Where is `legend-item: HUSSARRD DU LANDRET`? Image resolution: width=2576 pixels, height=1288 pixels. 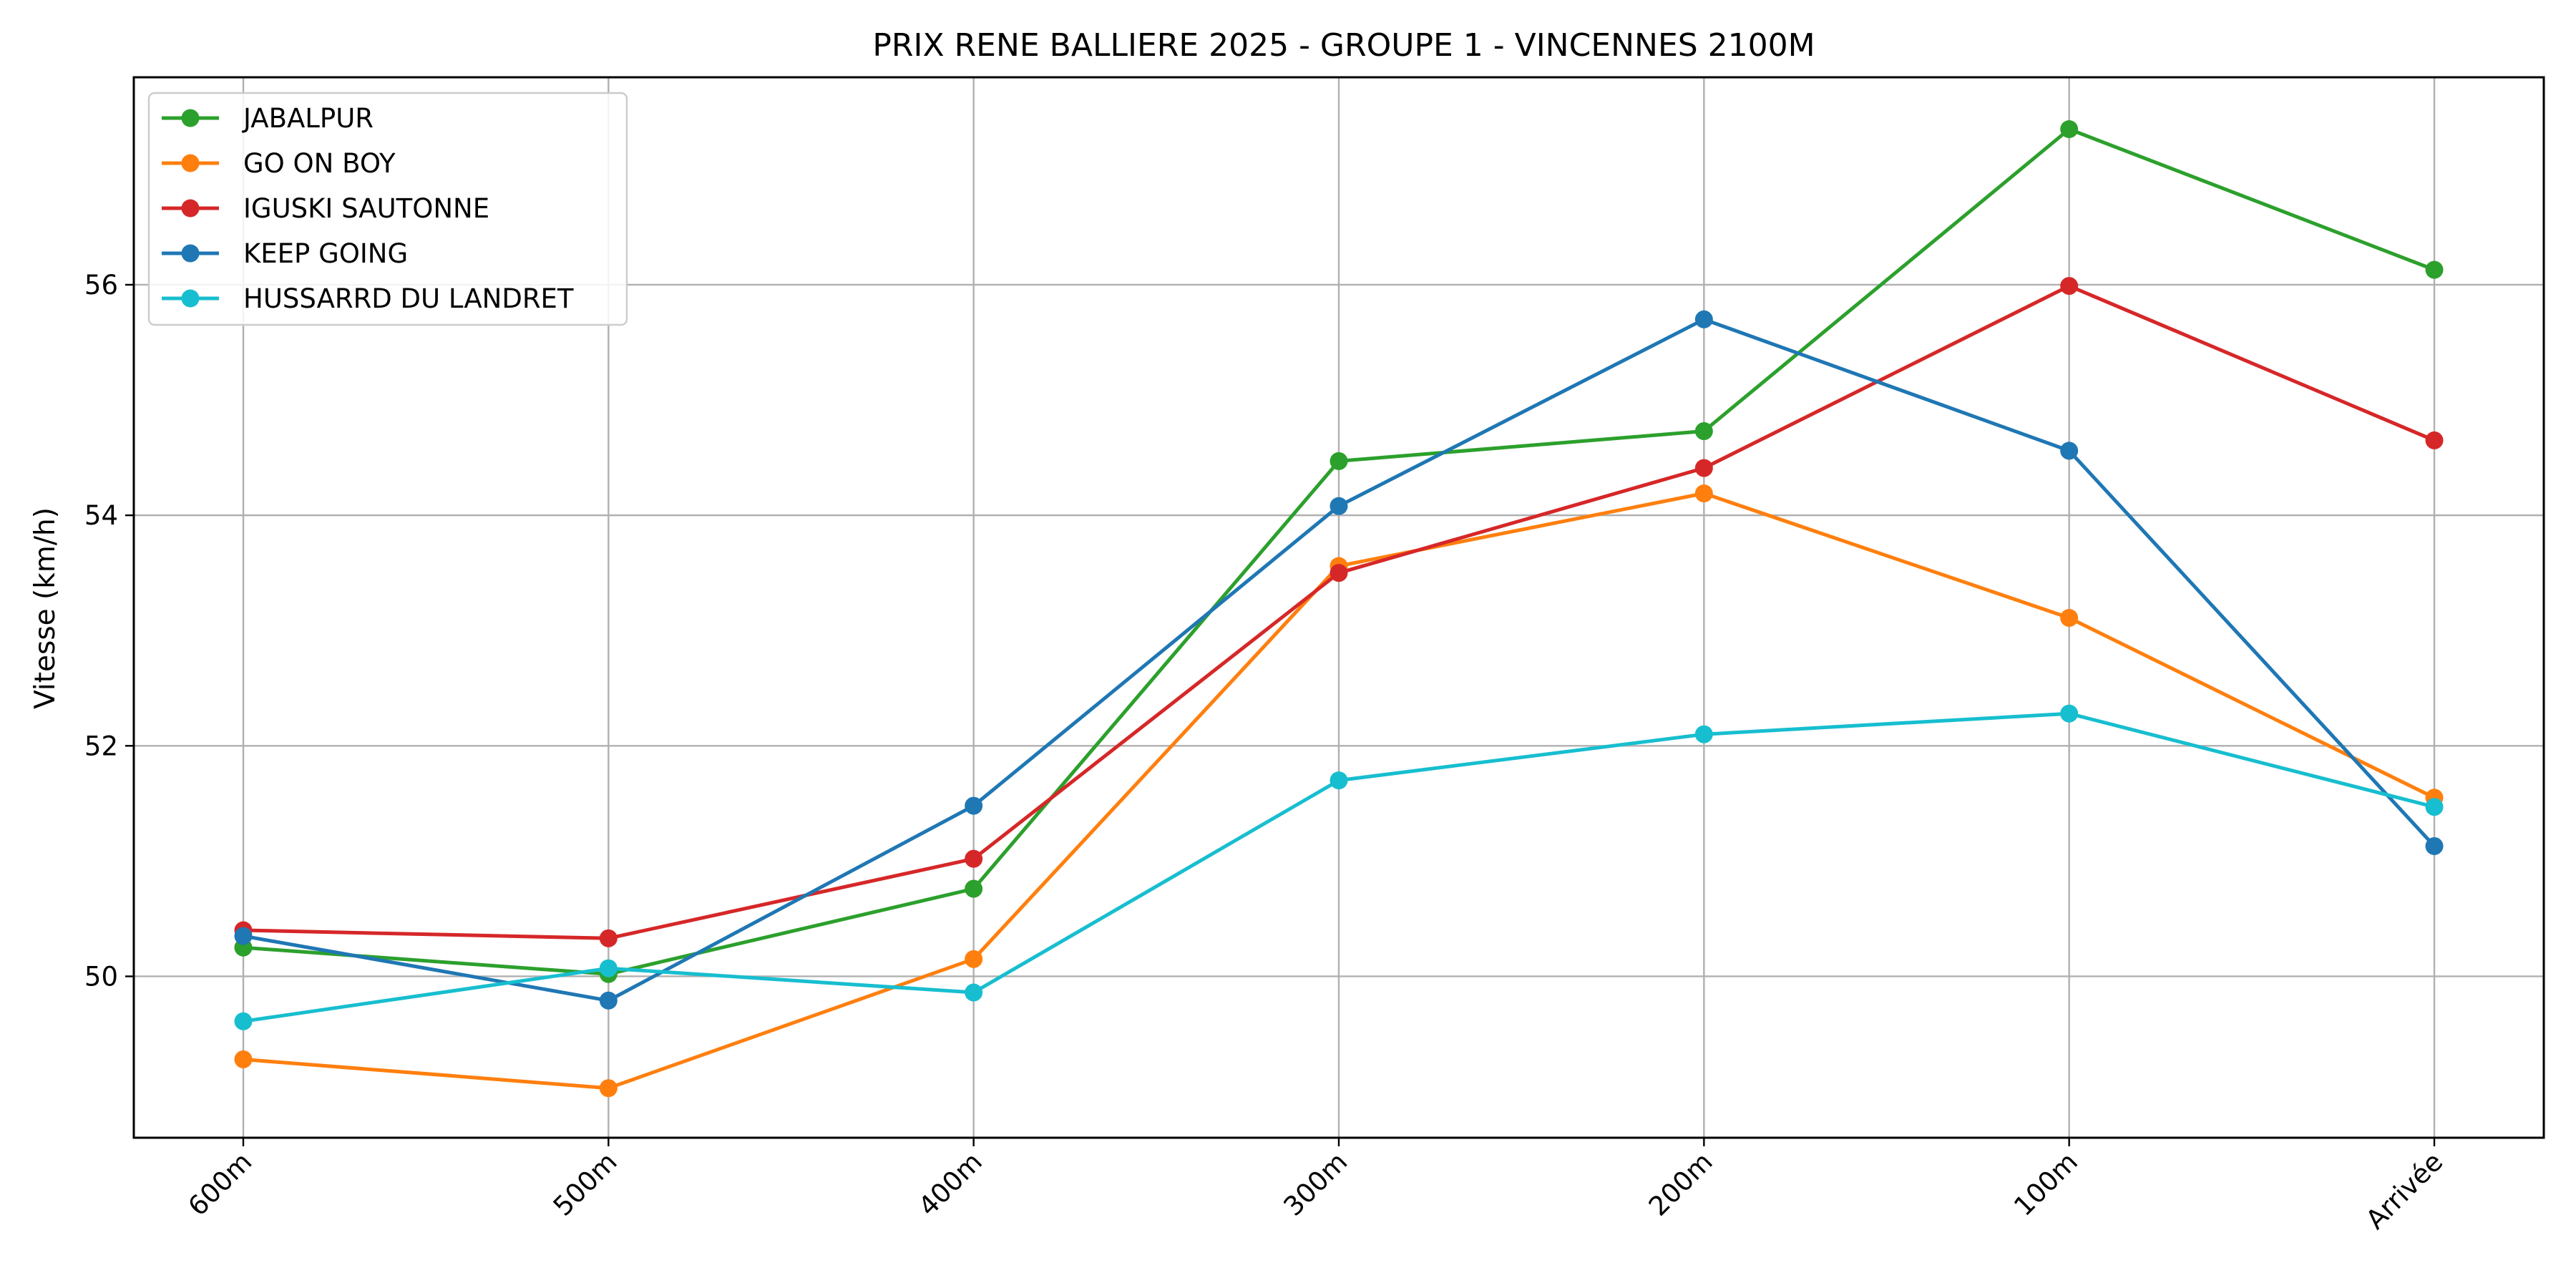 legend-item: HUSSARRD DU LANDRET is located at coordinates (368, 298).